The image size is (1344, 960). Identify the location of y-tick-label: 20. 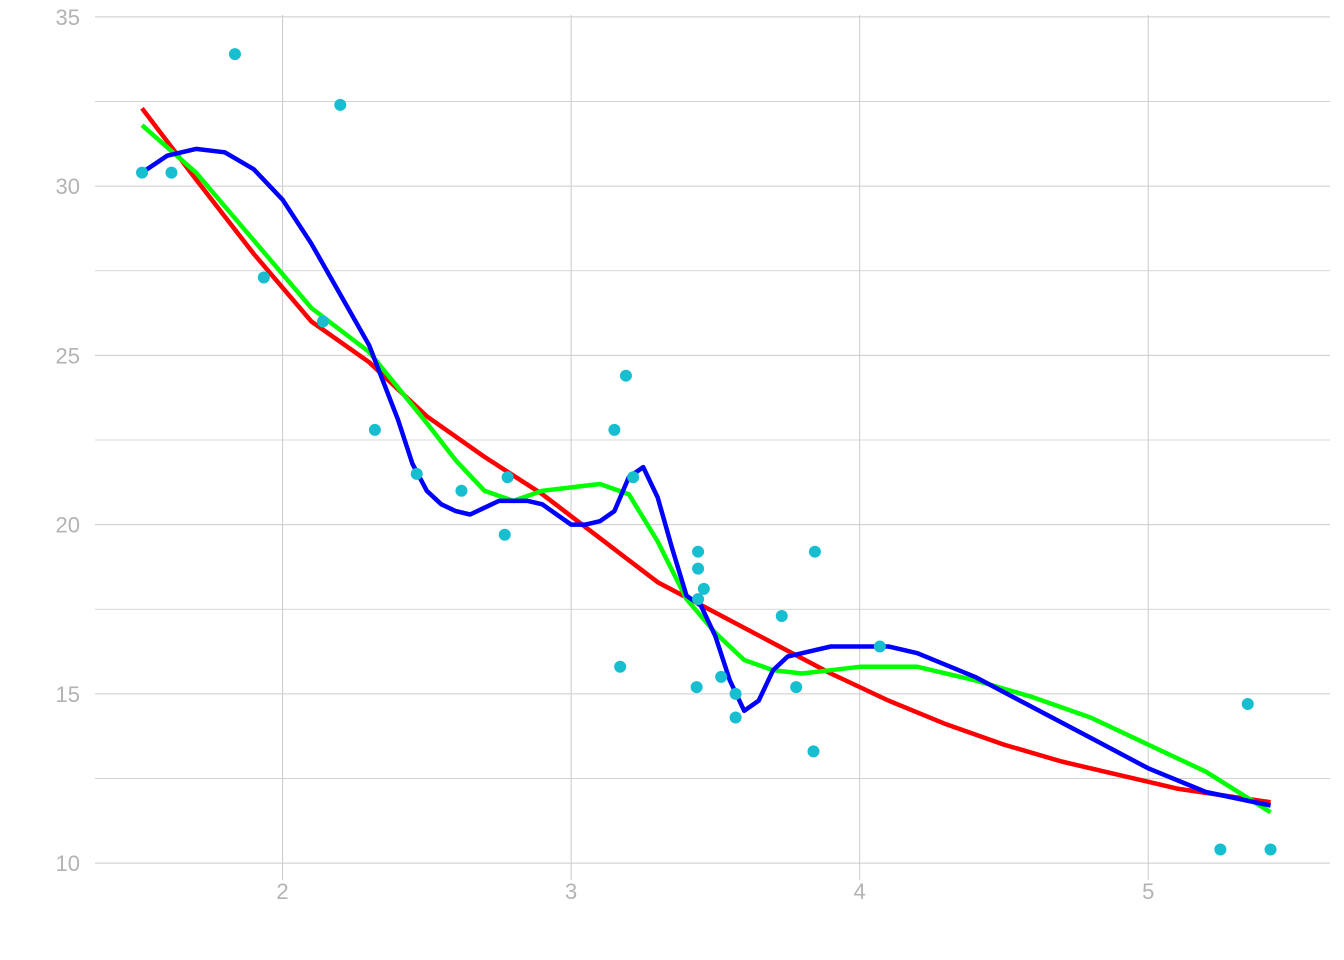
(68, 525).